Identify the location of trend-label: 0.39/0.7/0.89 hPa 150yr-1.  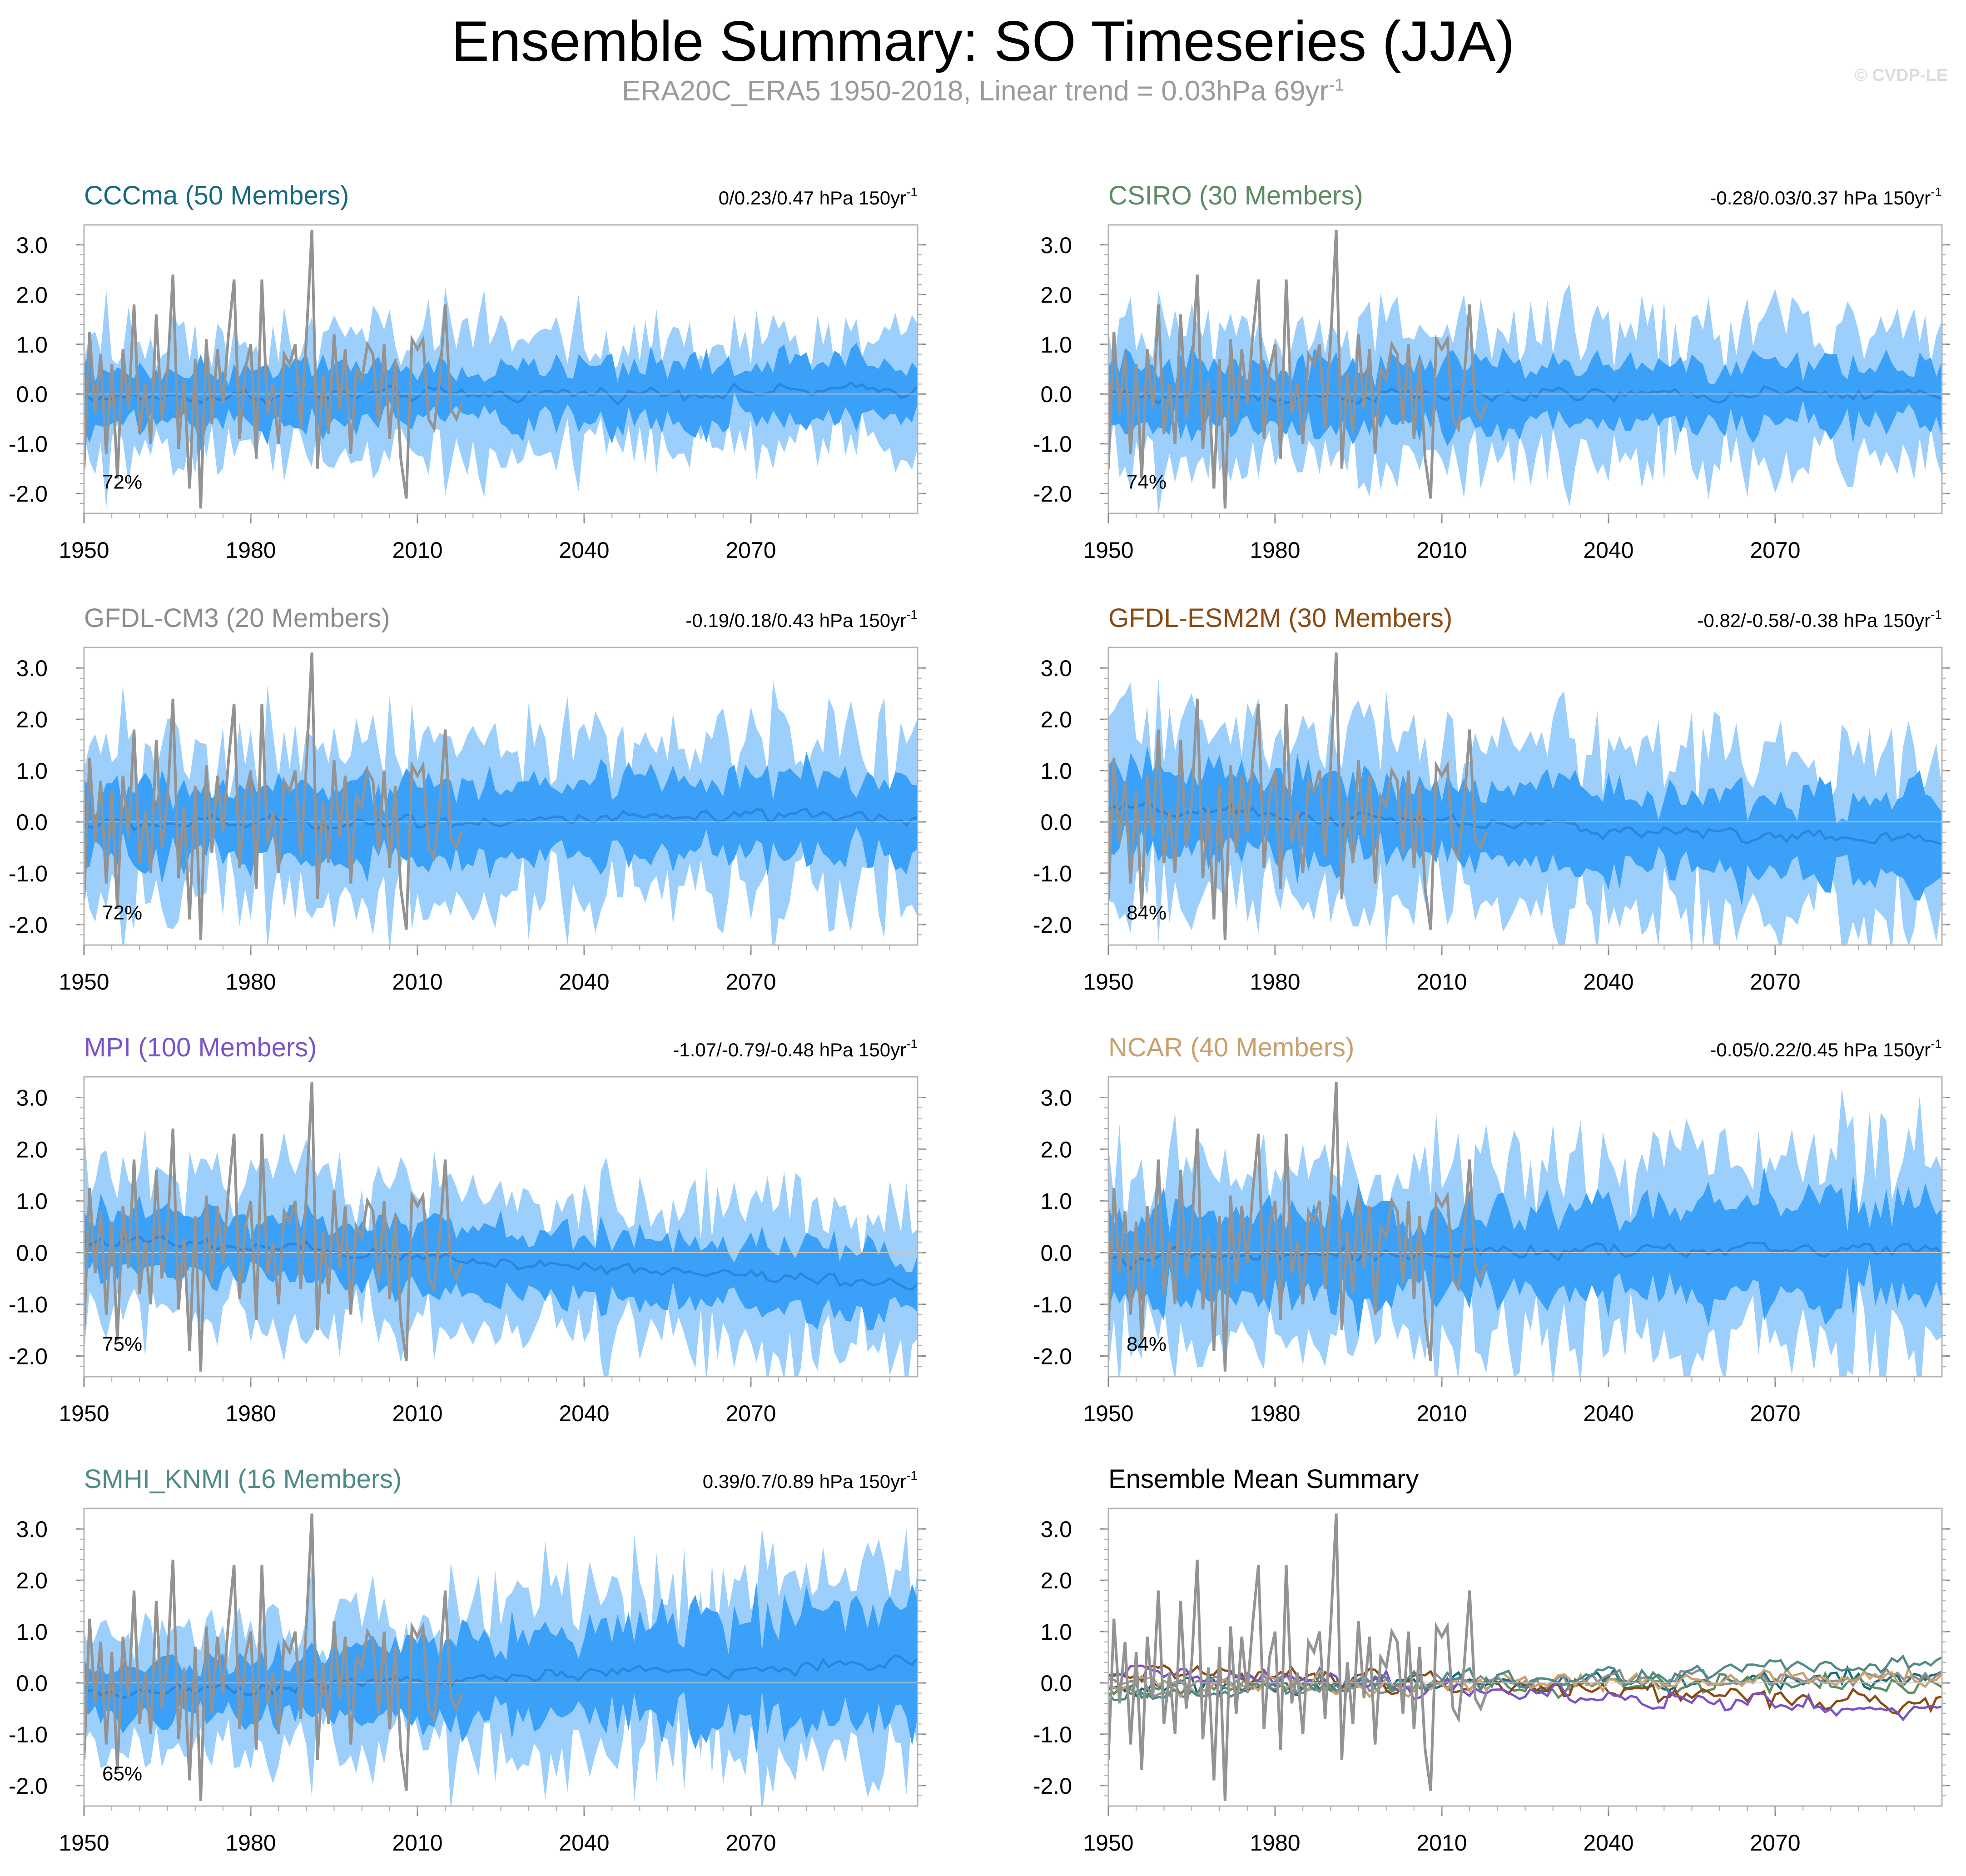
(810, 1480).